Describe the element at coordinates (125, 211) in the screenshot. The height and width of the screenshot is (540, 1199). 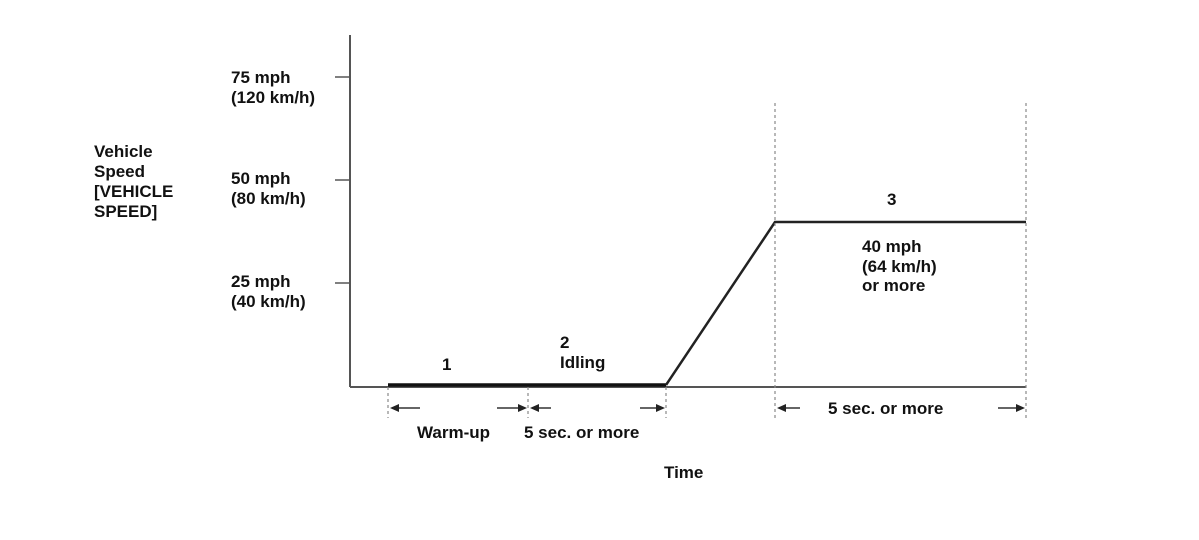
I see `y-axis-label-line-4: SPEED]` at that location.